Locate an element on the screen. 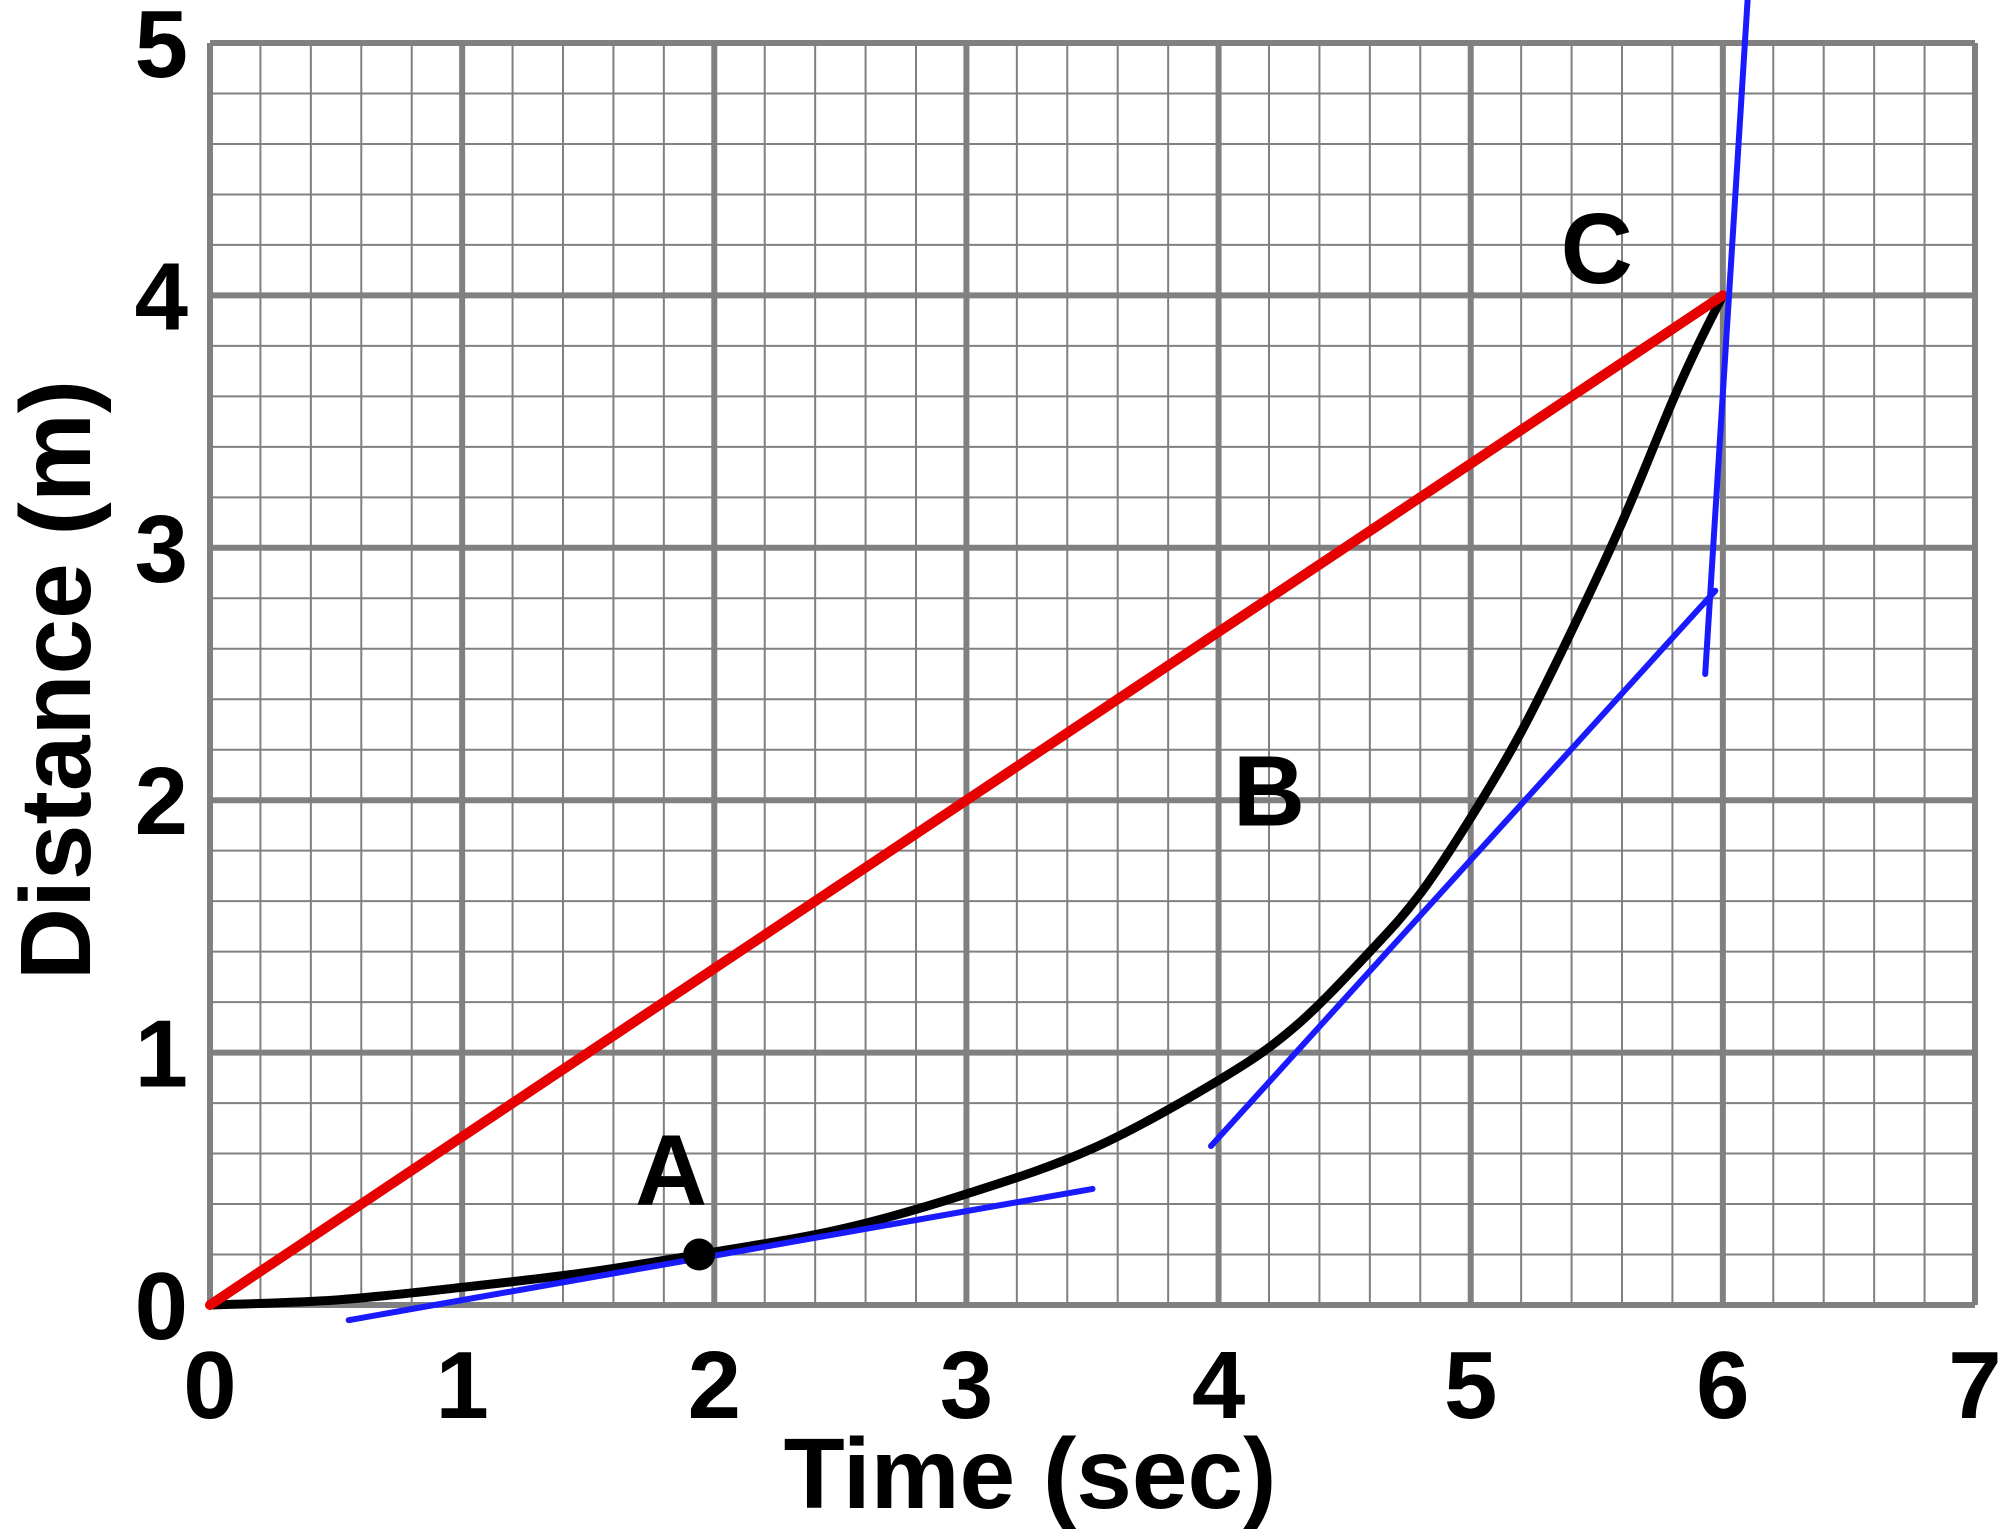 The width and height of the screenshot is (2015, 1530). y-tick-label: 4 is located at coordinates (161, 296).